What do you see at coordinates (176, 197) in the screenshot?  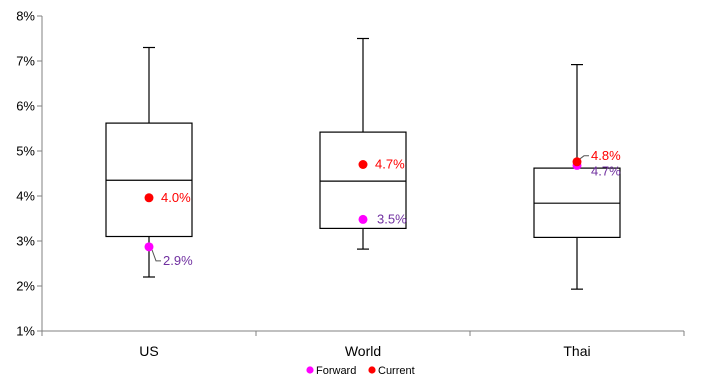 I see `current-data-label: 4.0%` at bounding box center [176, 197].